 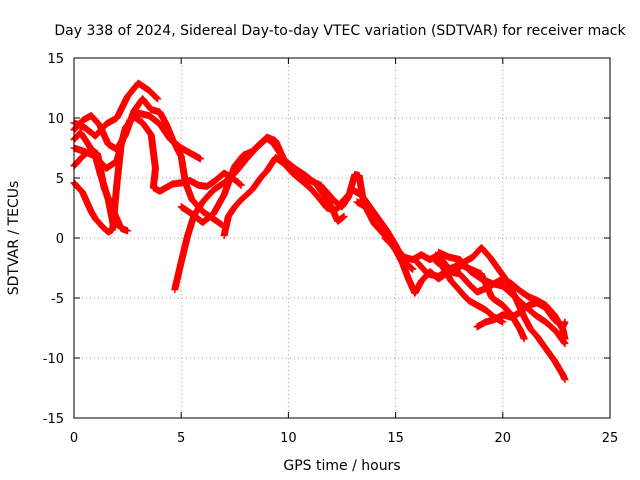 I want to click on y-tick-label: -5, so click(x=57, y=299).